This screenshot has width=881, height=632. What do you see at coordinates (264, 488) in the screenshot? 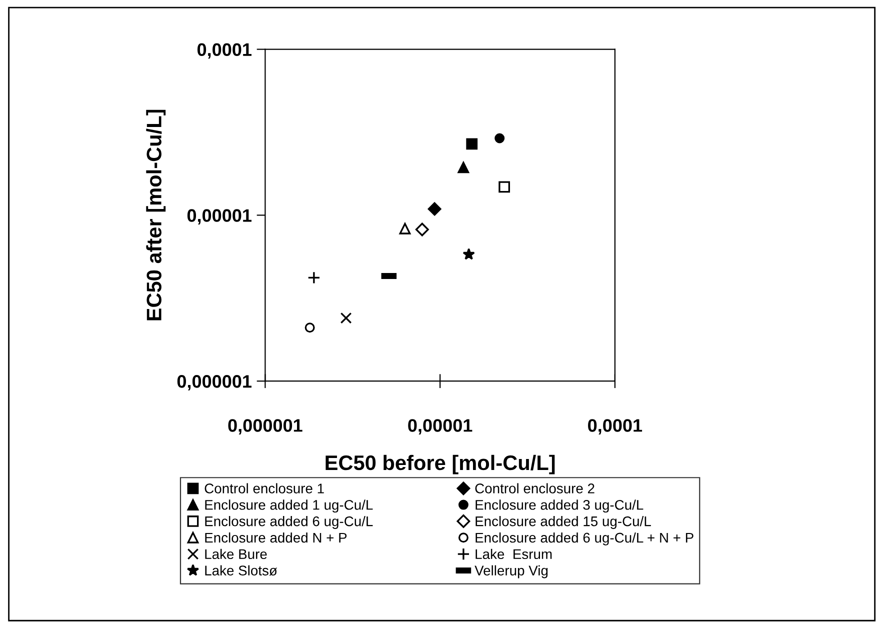
I see `legend-label: Control enclosure 1` at bounding box center [264, 488].